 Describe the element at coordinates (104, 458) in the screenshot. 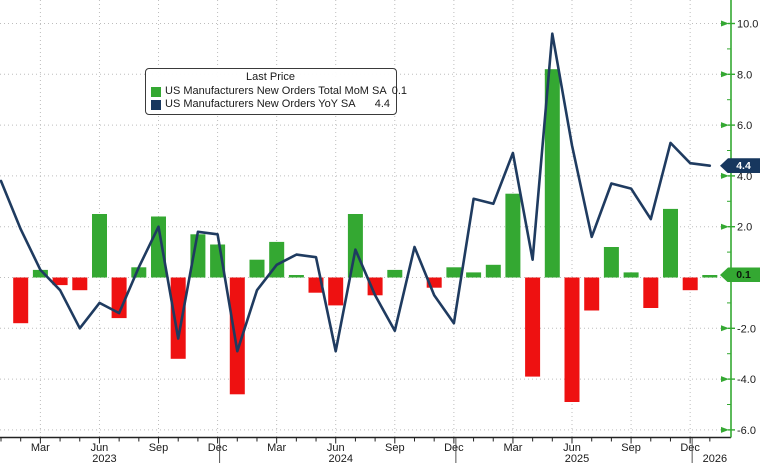

I see `year-label: 2023` at that location.